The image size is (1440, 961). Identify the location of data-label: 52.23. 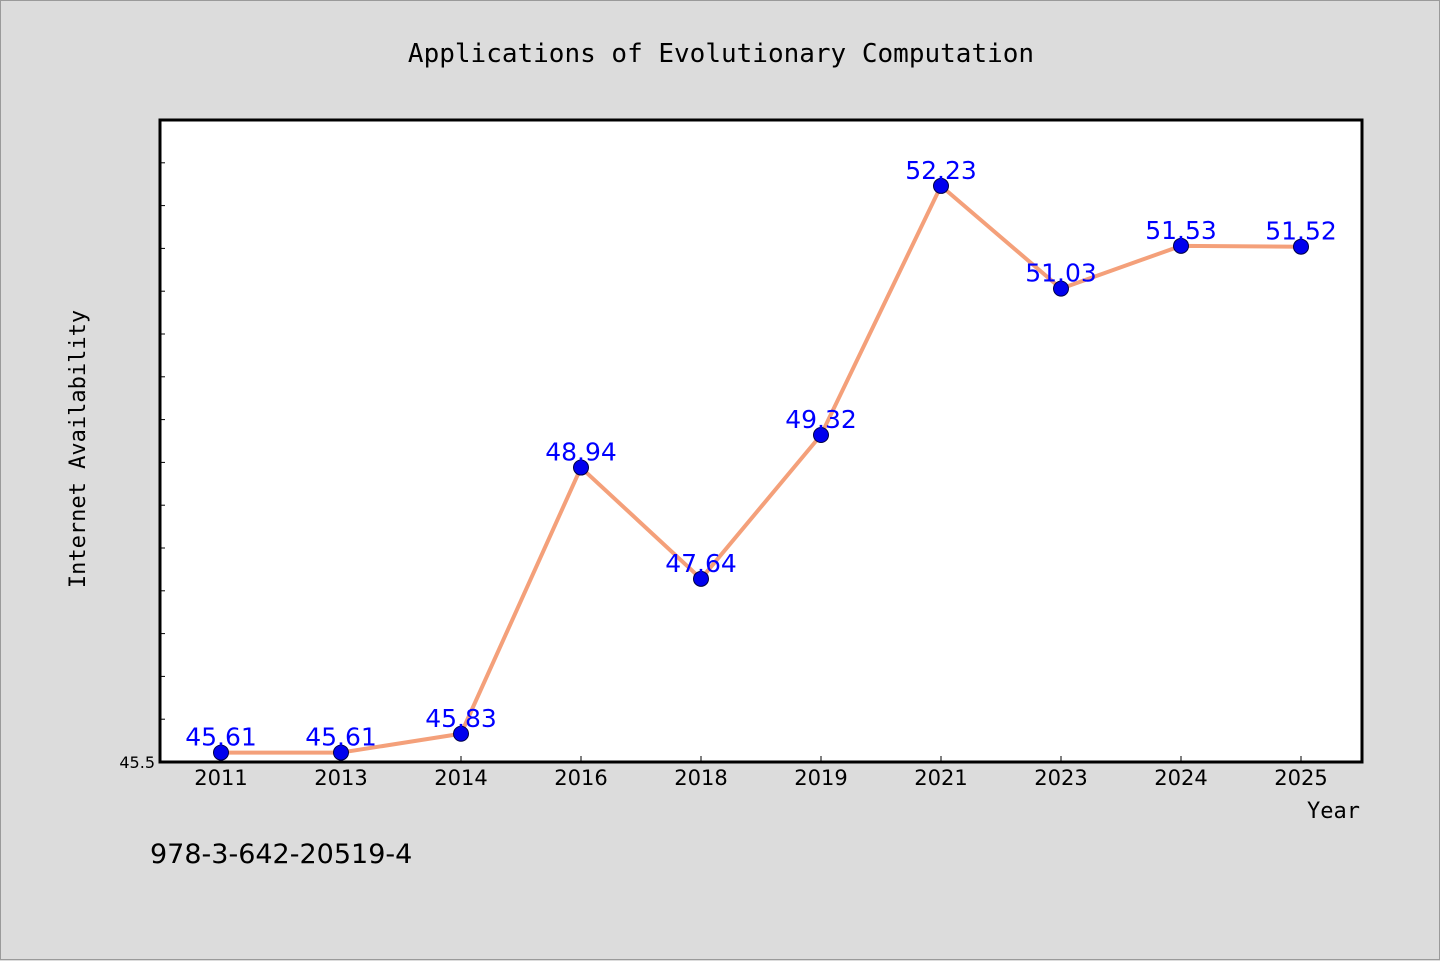
(941, 170).